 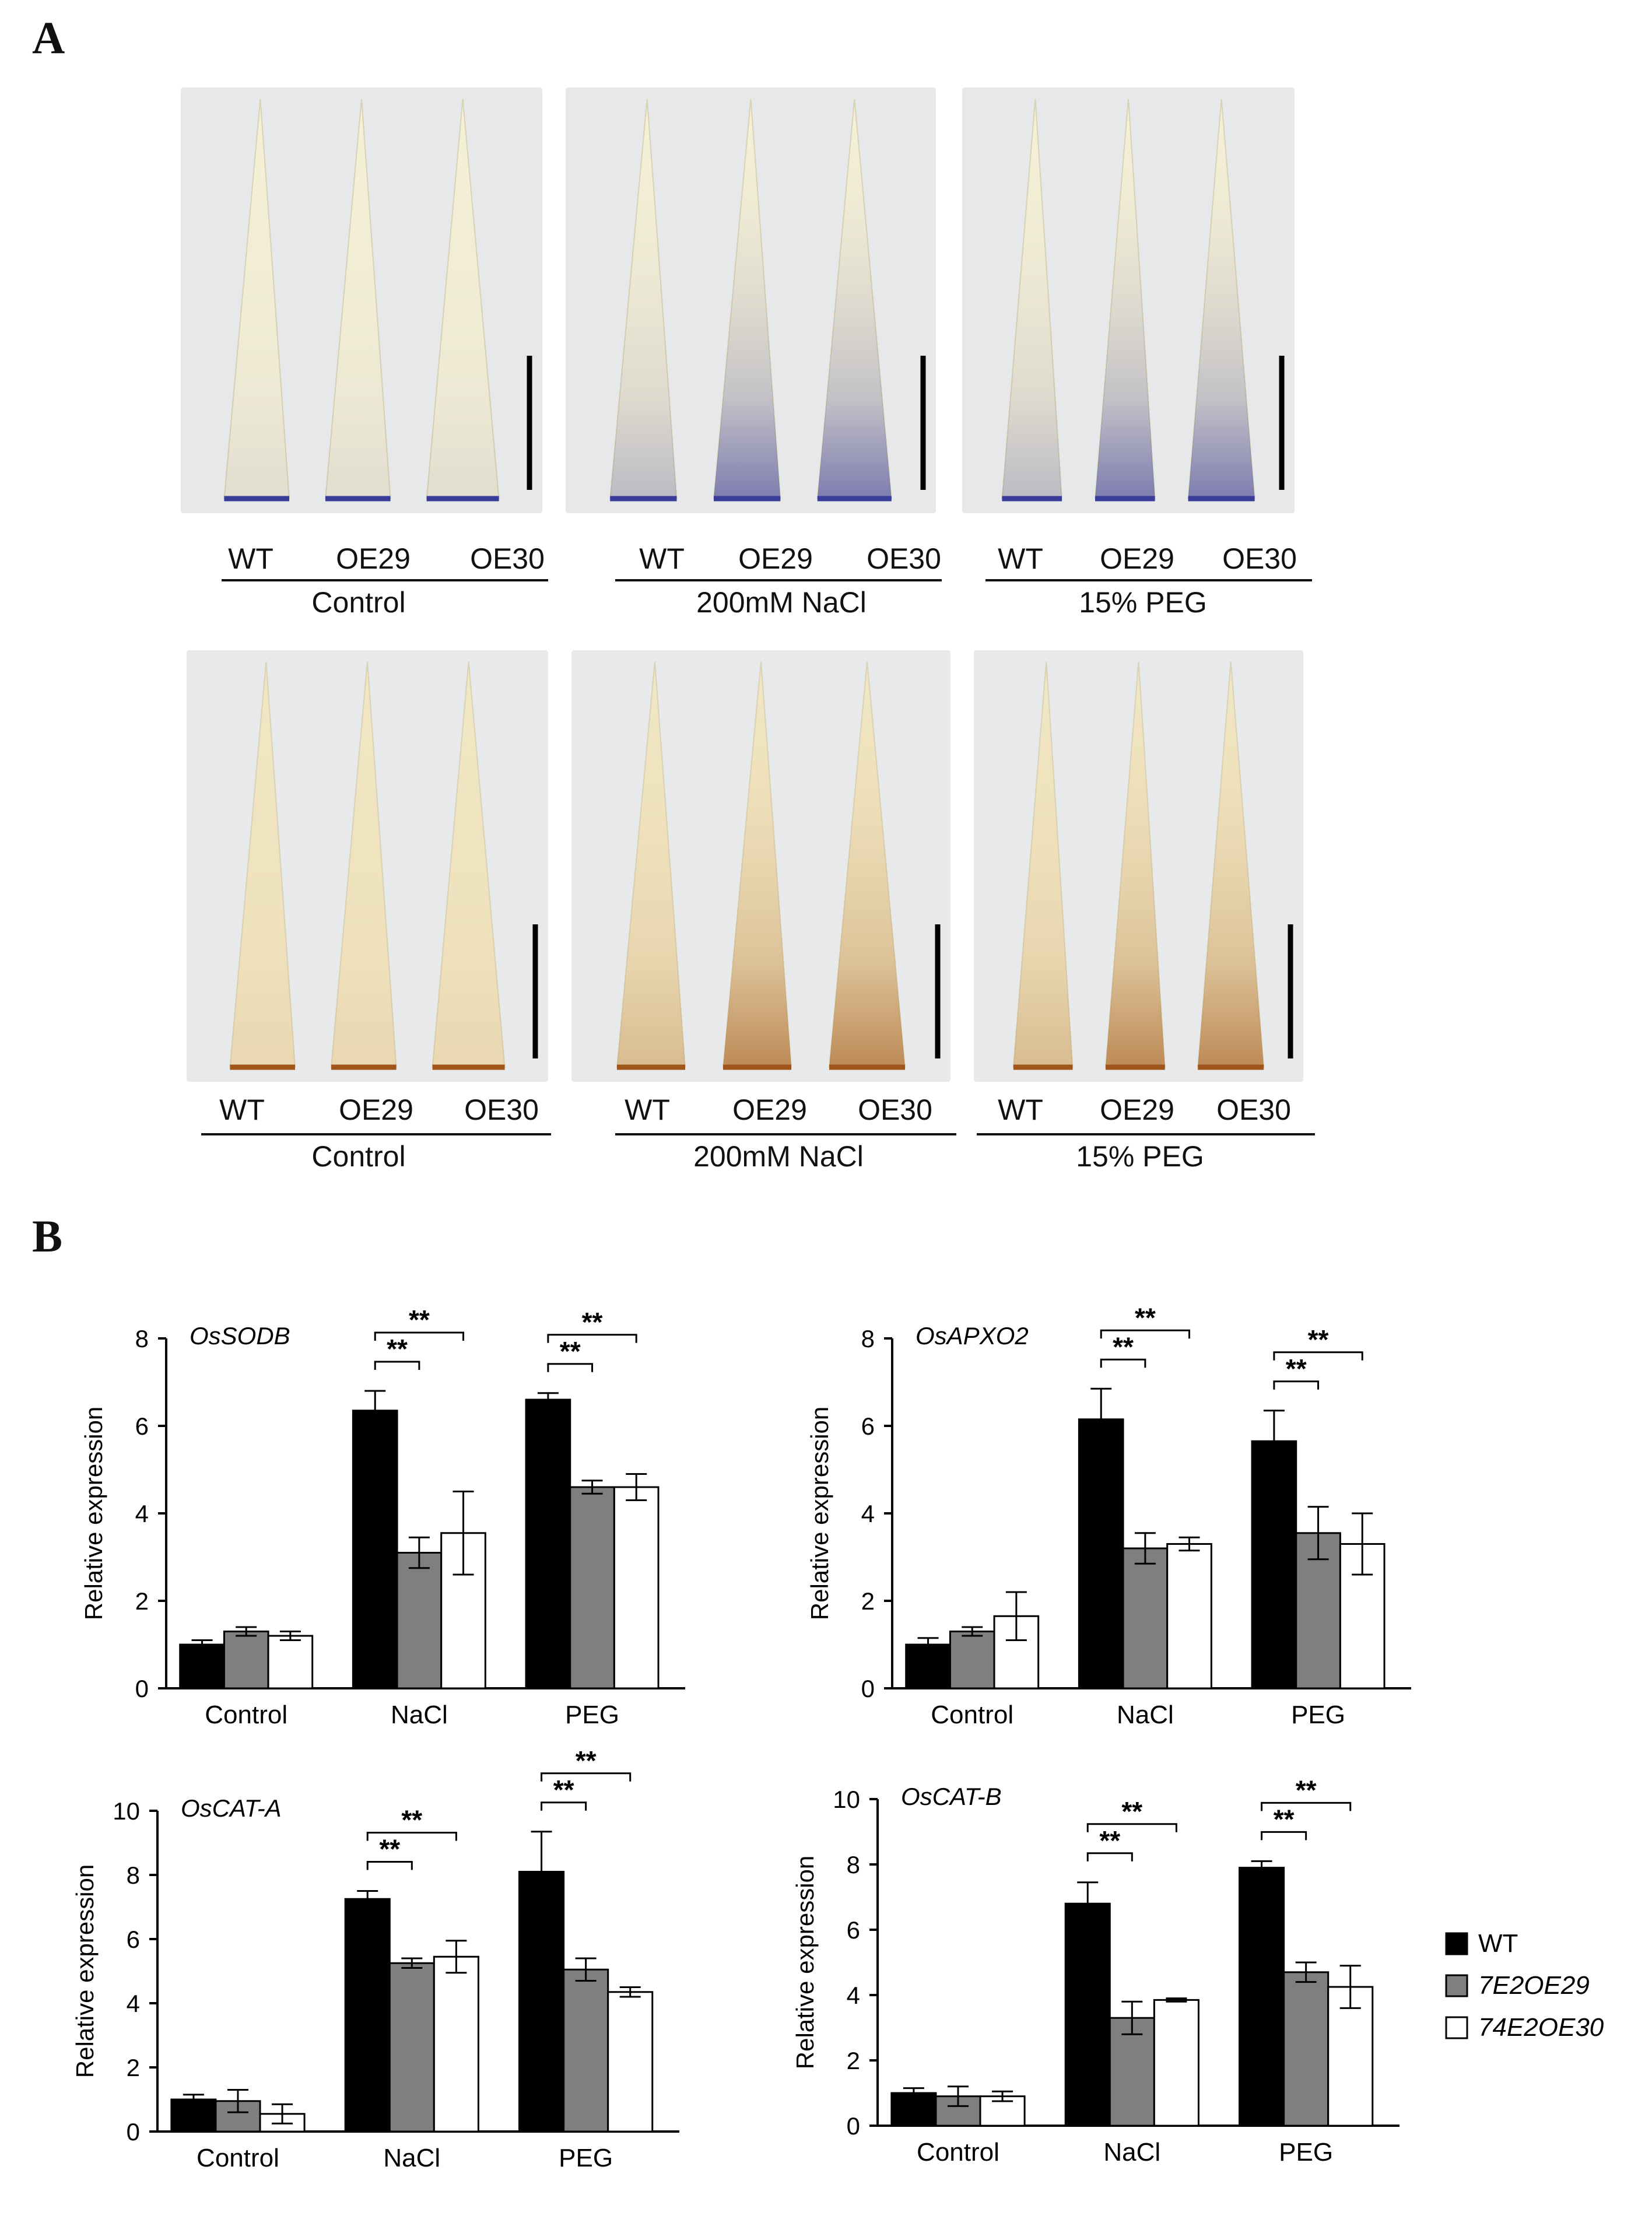 I want to click on legend: WT 7E2OE29 74E2OE30, so click(x=1524, y=1986).